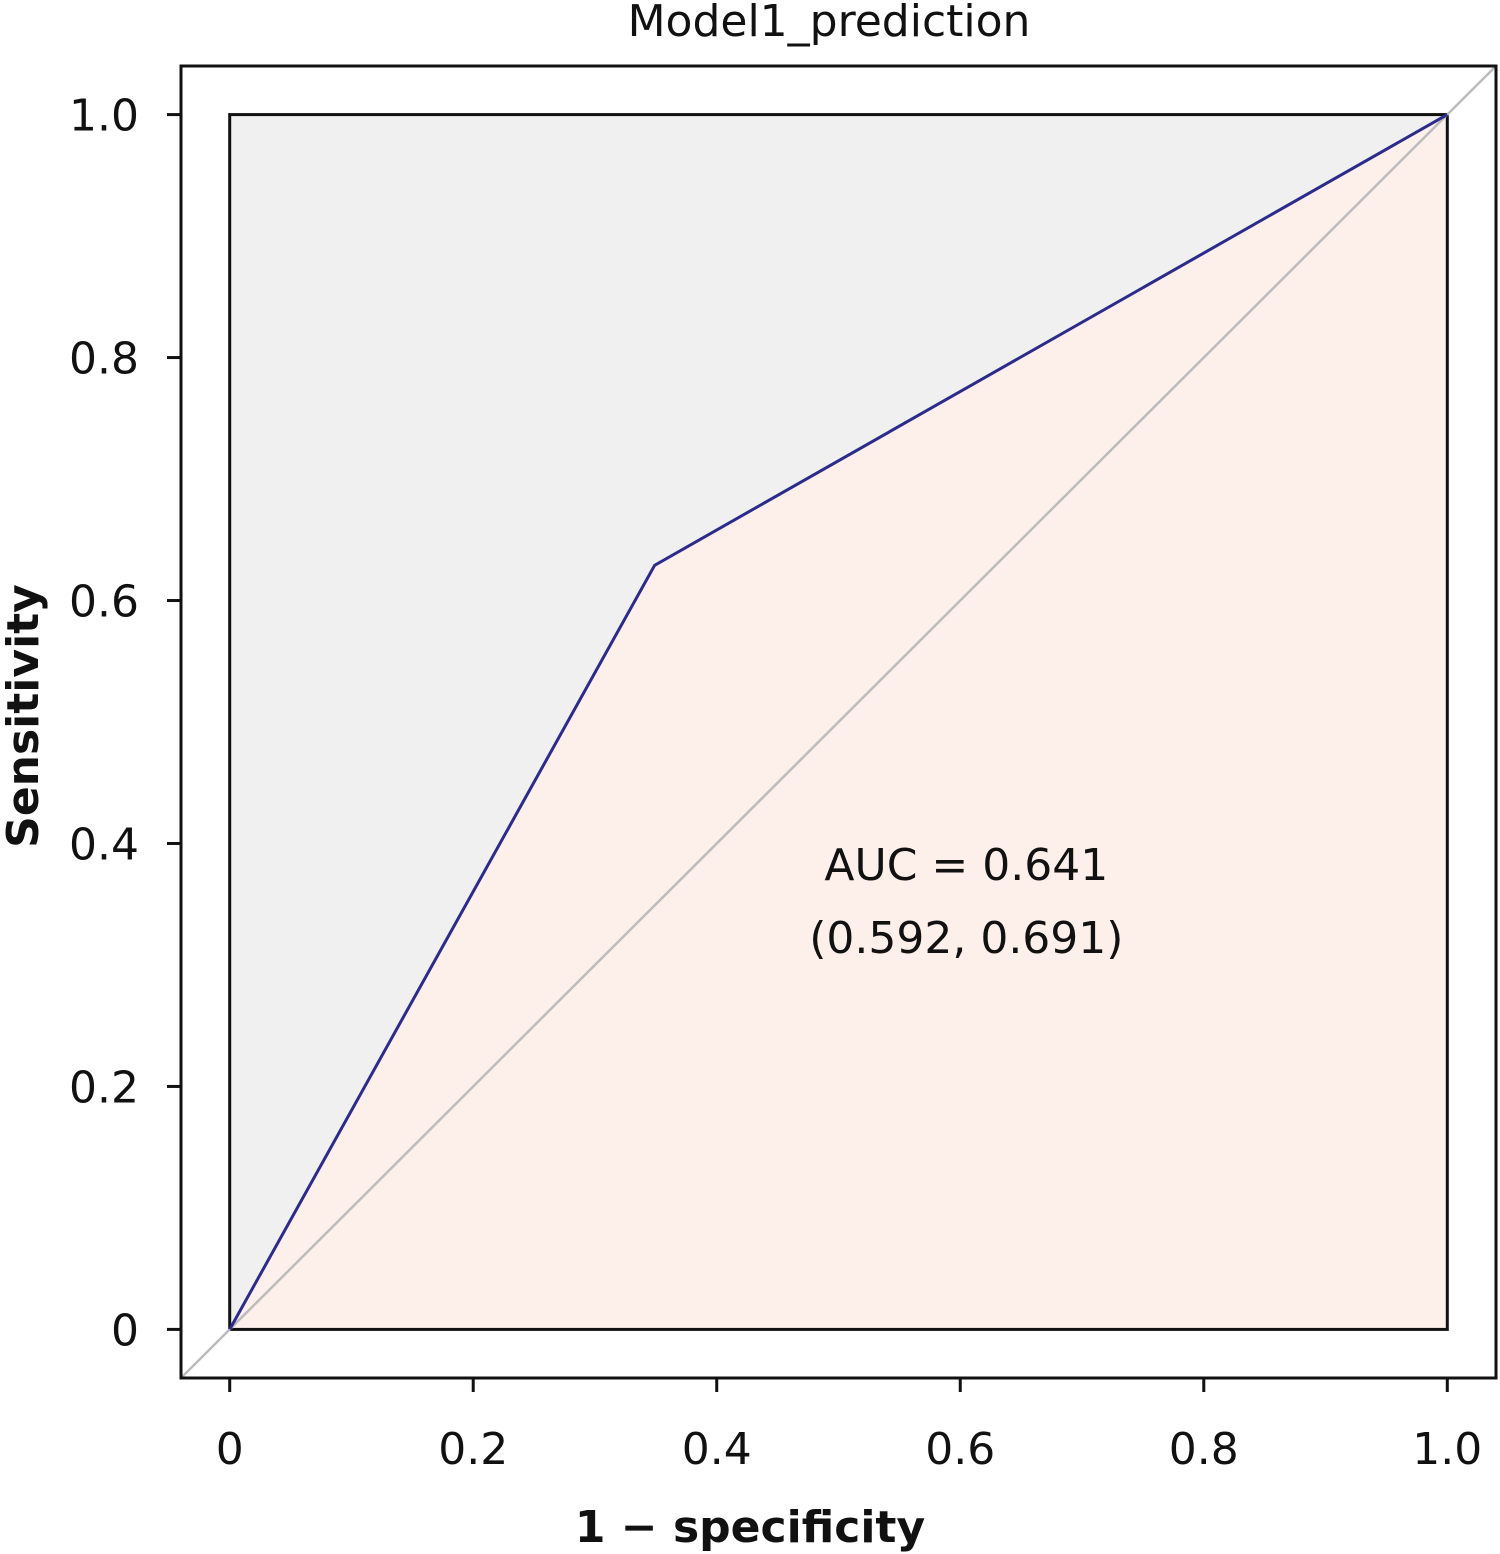 Image resolution: width=1500 pixels, height=1554 pixels. What do you see at coordinates (473, 1449) in the screenshot?
I see `x-tick-label: 0.2` at bounding box center [473, 1449].